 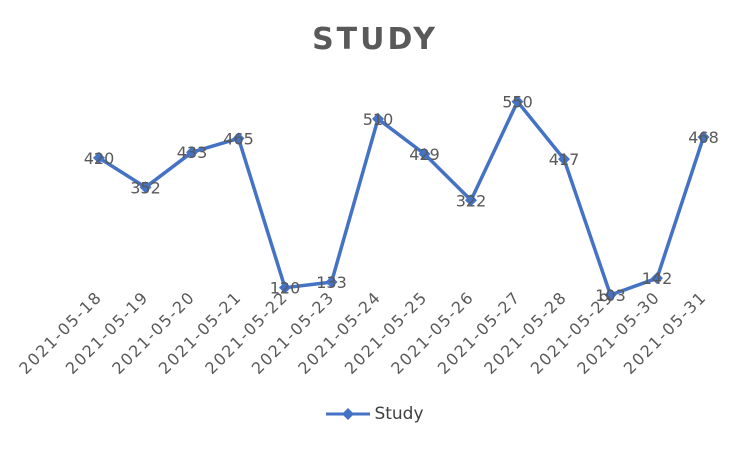 I want to click on x-tick-label-2021-05-31: 2021-05-31, so click(x=665, y=332).